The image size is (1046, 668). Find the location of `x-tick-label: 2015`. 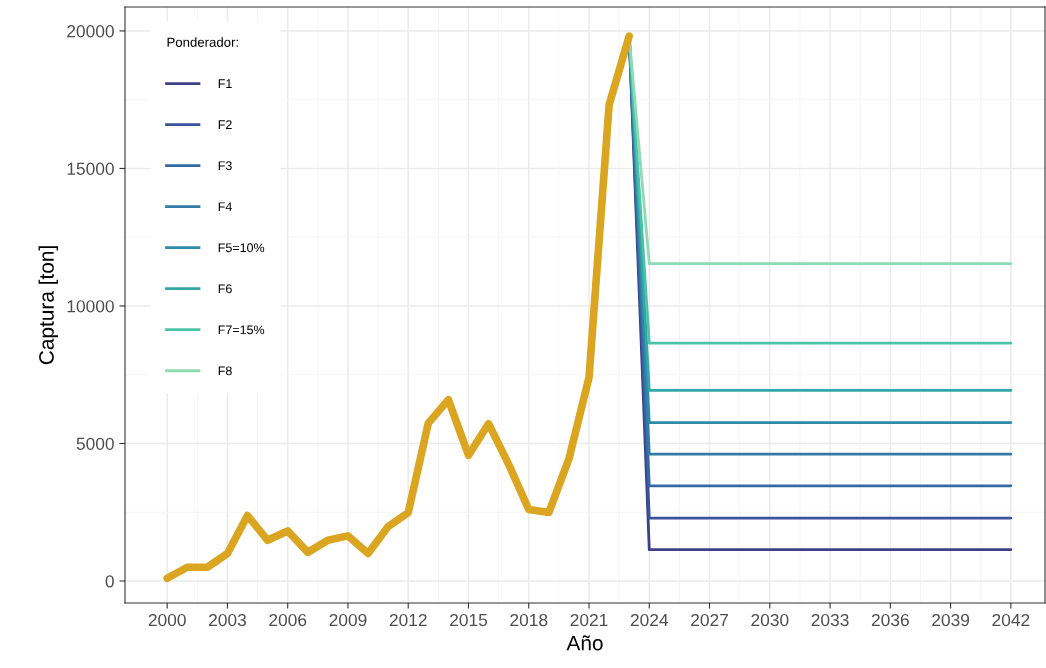

x-tick-label: 2015 is located at coordinates (469, 620).